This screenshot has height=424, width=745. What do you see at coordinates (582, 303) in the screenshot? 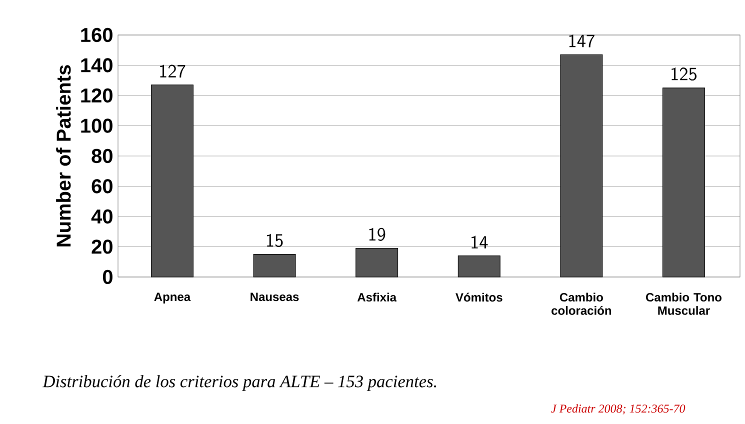
I see `x-tick-label: Cambio coloración` at bounding box center [582, 303].